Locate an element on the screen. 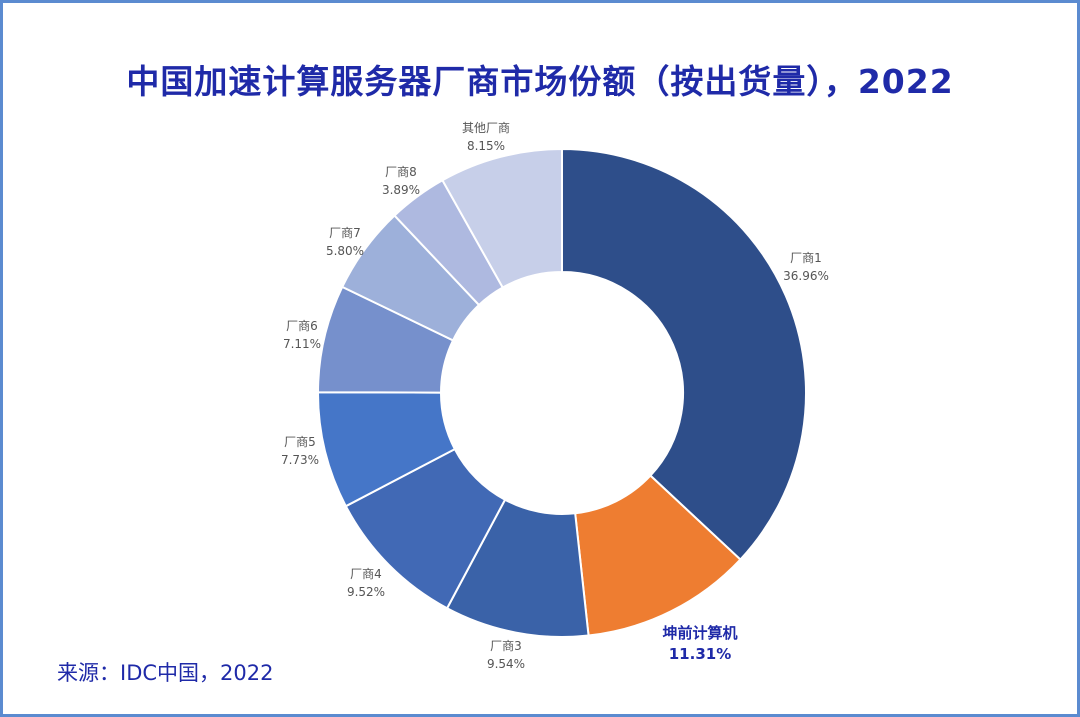  slice-value-5: 7.73% is located at coordinates (300, 460).